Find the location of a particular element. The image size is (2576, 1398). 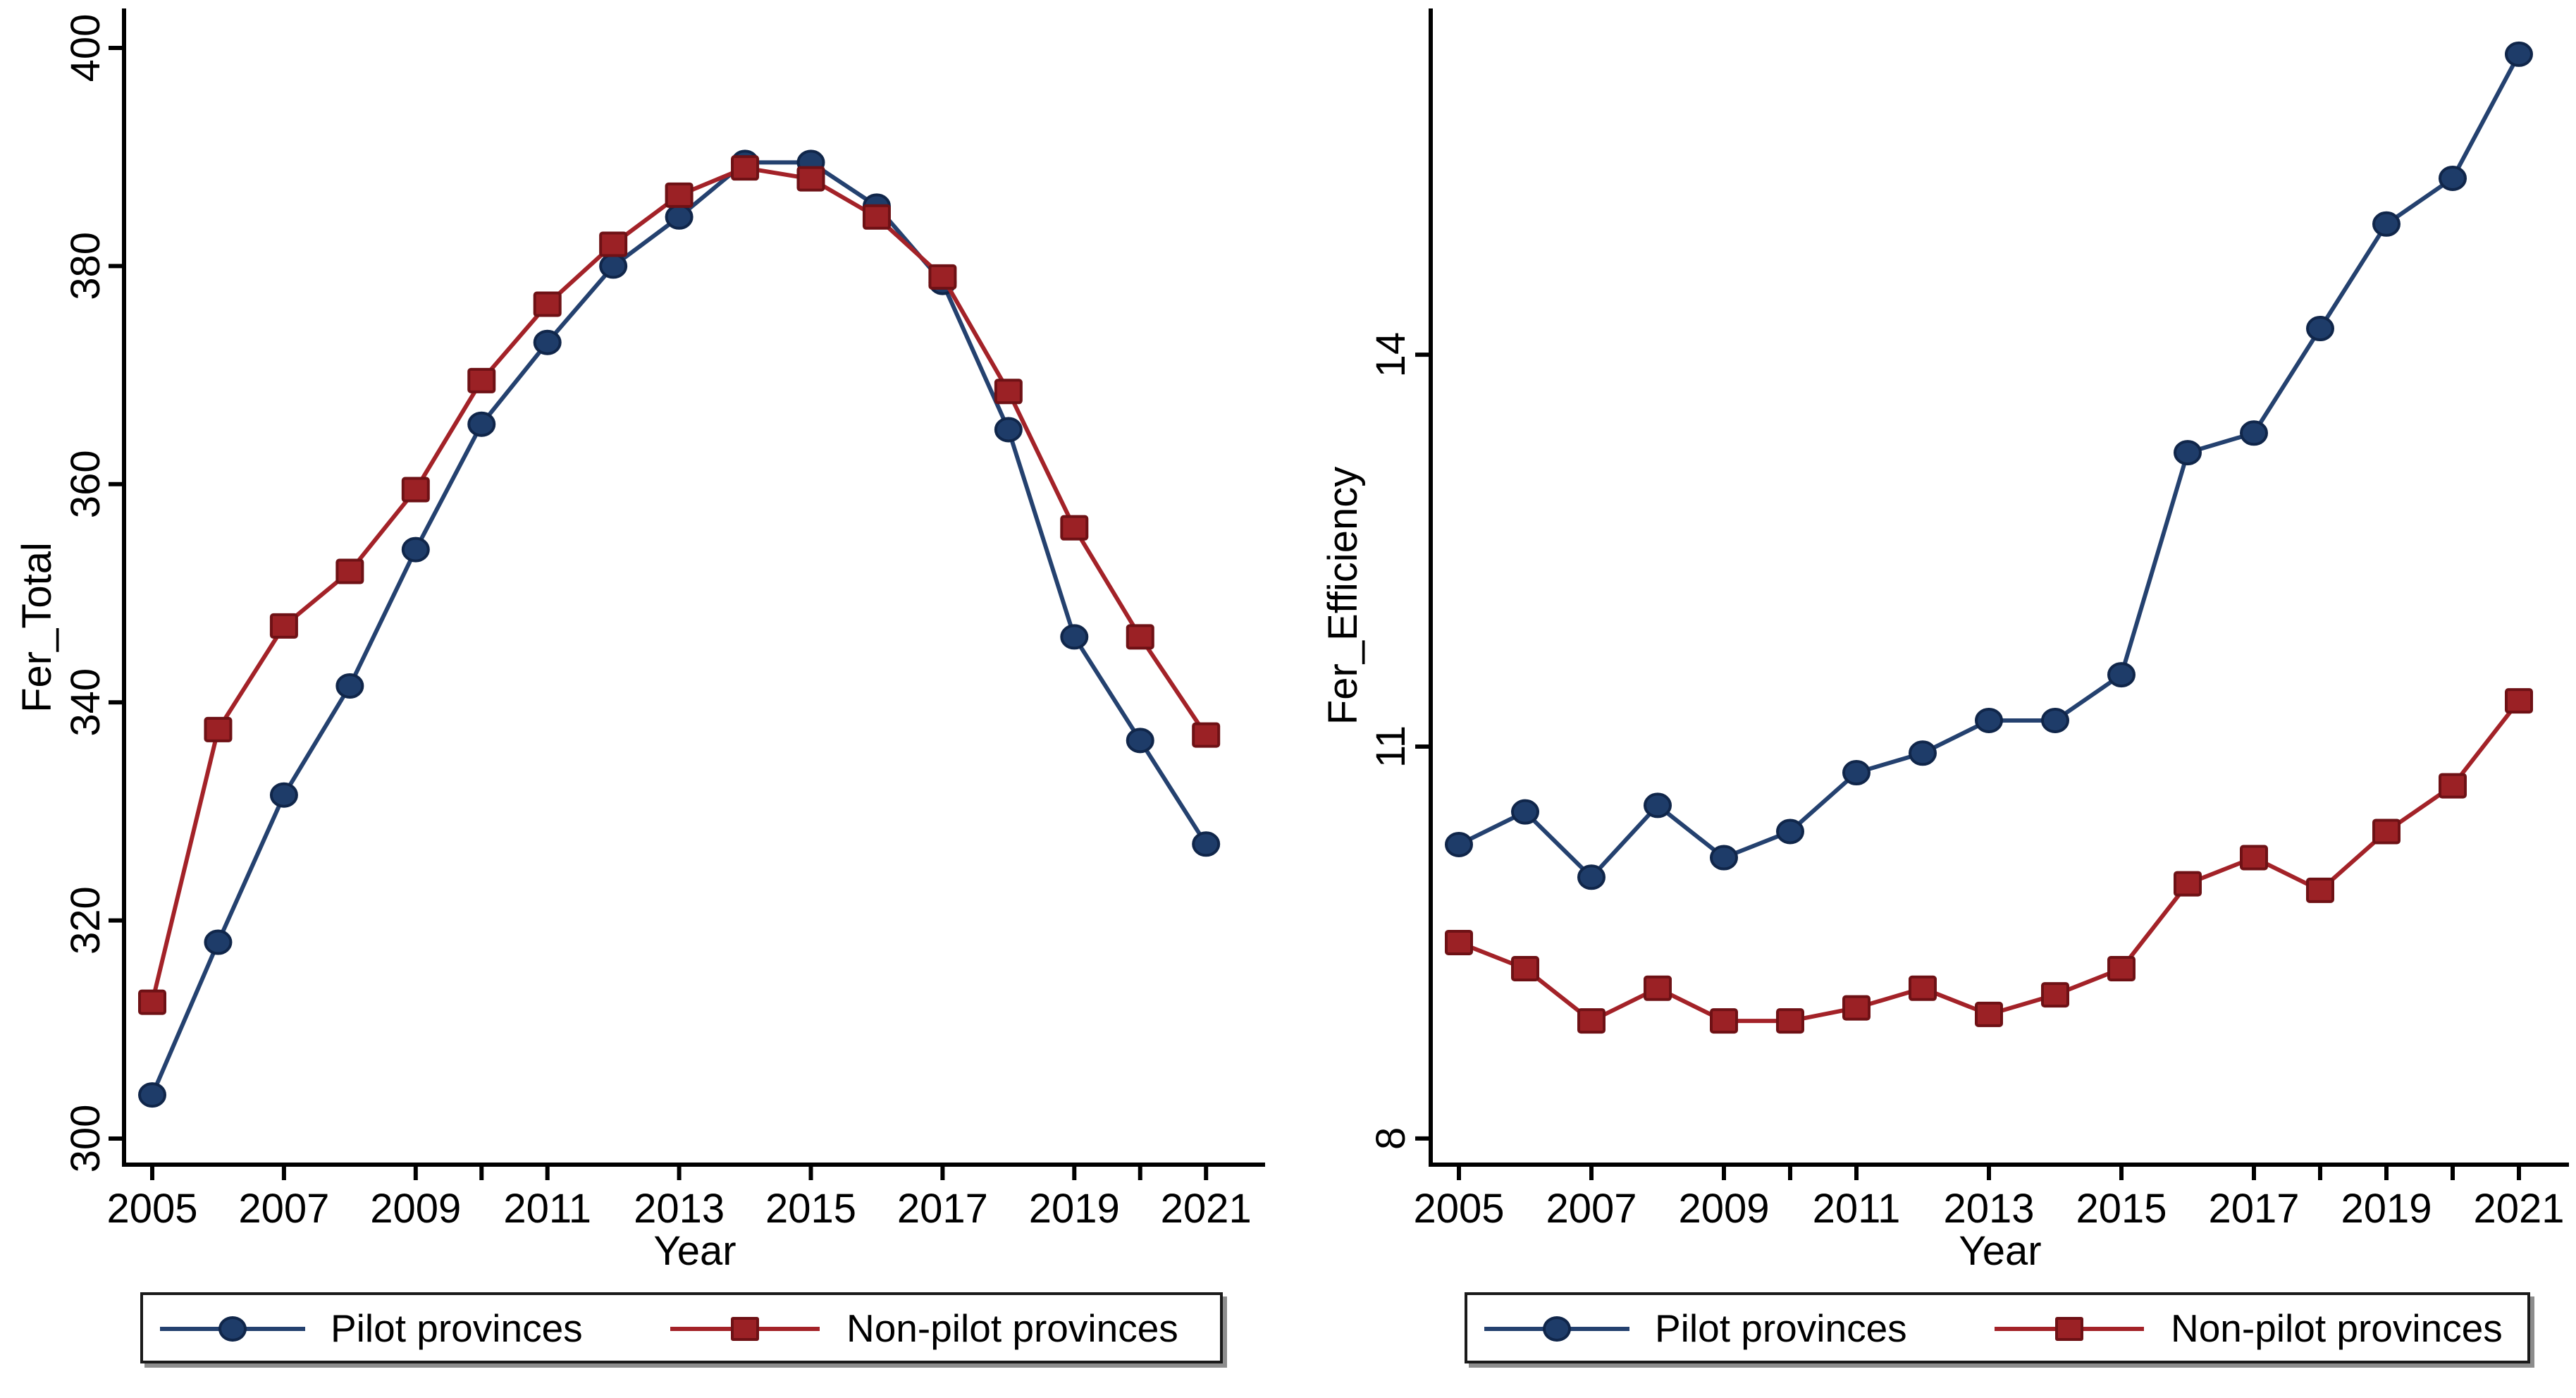

y-tick-label: 14 is located at coordinates (1391, 355).